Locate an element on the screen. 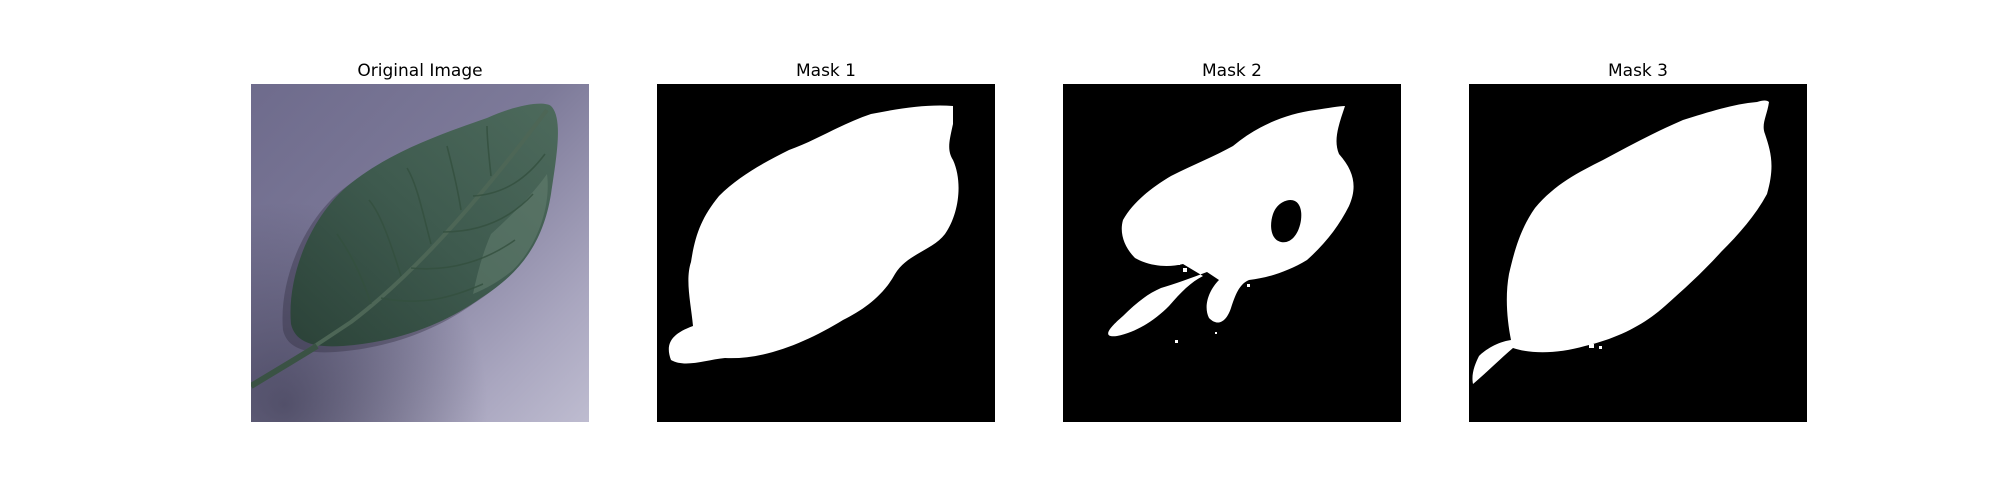 The height and width of the screenshot is (500, 2000). mask-2-title: Mask 2 is located at coordinates (1231, 71).